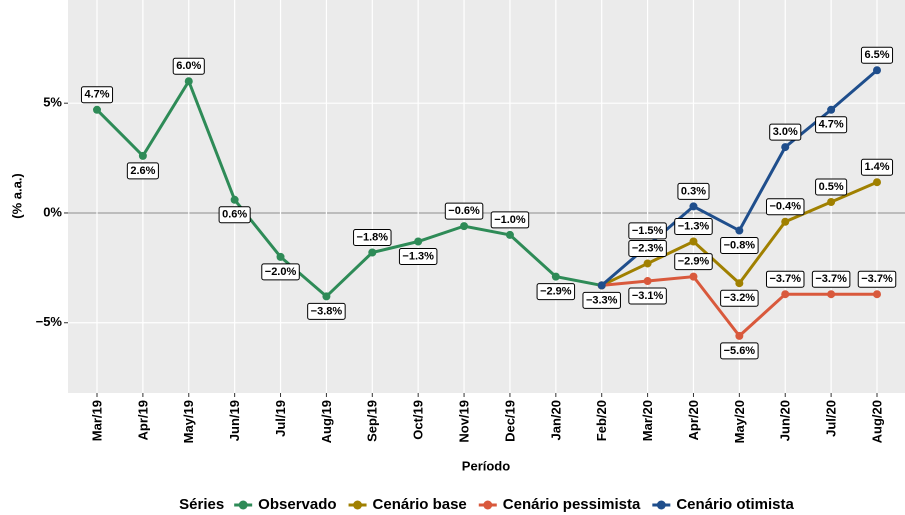 Image resolution: width=905 pixels, height=515 pixels. I want to click on data-label-text: −0.4%, so click(785, 207).